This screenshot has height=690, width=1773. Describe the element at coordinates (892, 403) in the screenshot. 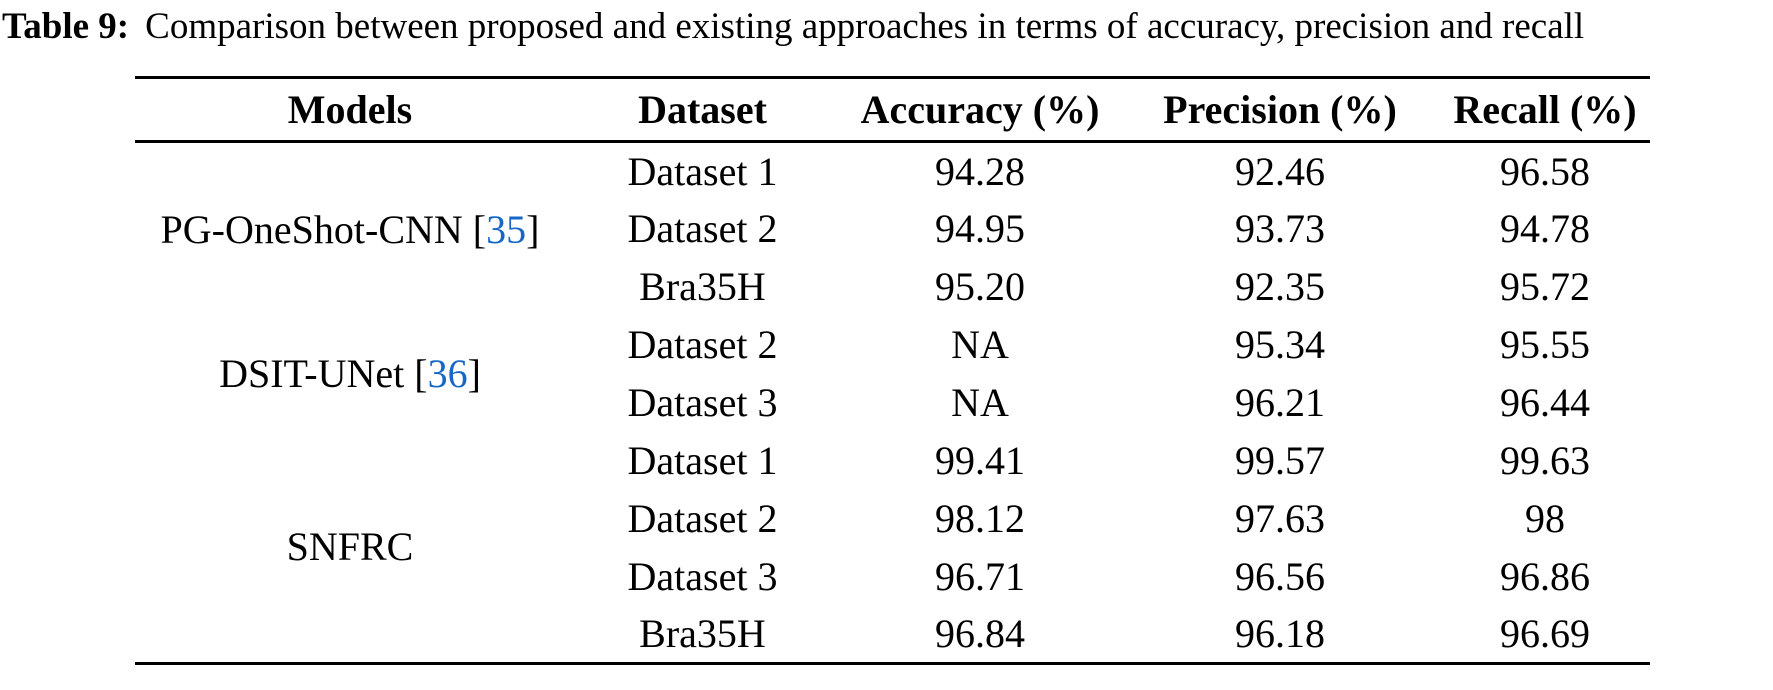

I see `table-row: Dataset 3 NA 96.21 96.44` at that location.